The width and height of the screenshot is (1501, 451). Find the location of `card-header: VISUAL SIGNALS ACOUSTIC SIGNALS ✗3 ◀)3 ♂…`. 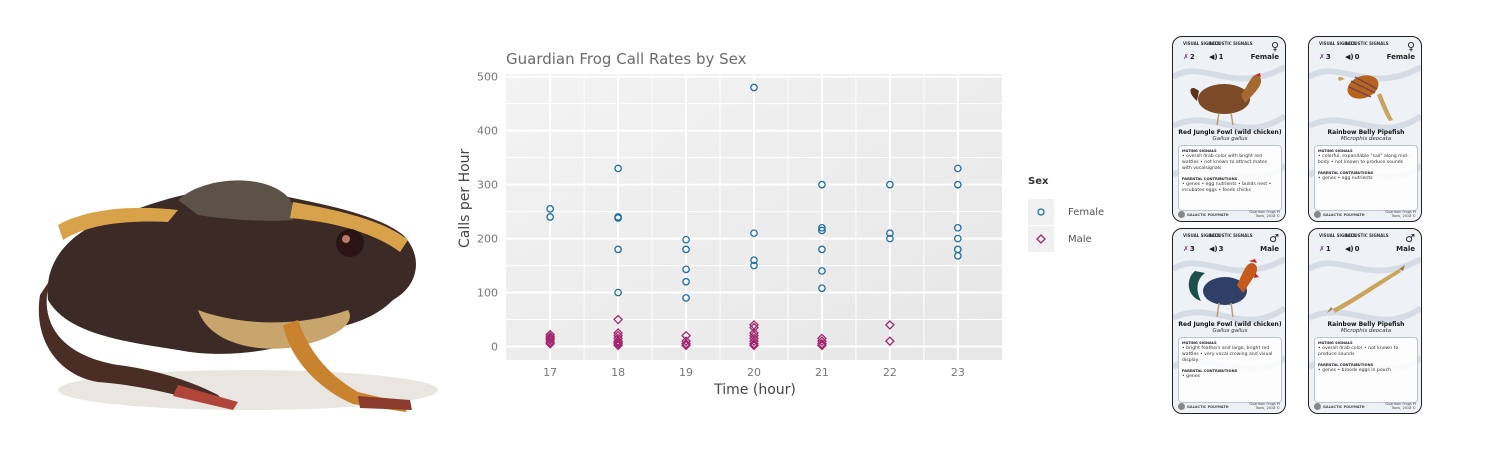

card-header: VISUAL SIGNALS ACOUSTIC SIGNALS ✗3 ◀)3 ♂… is located at coordinates (1231, 244).